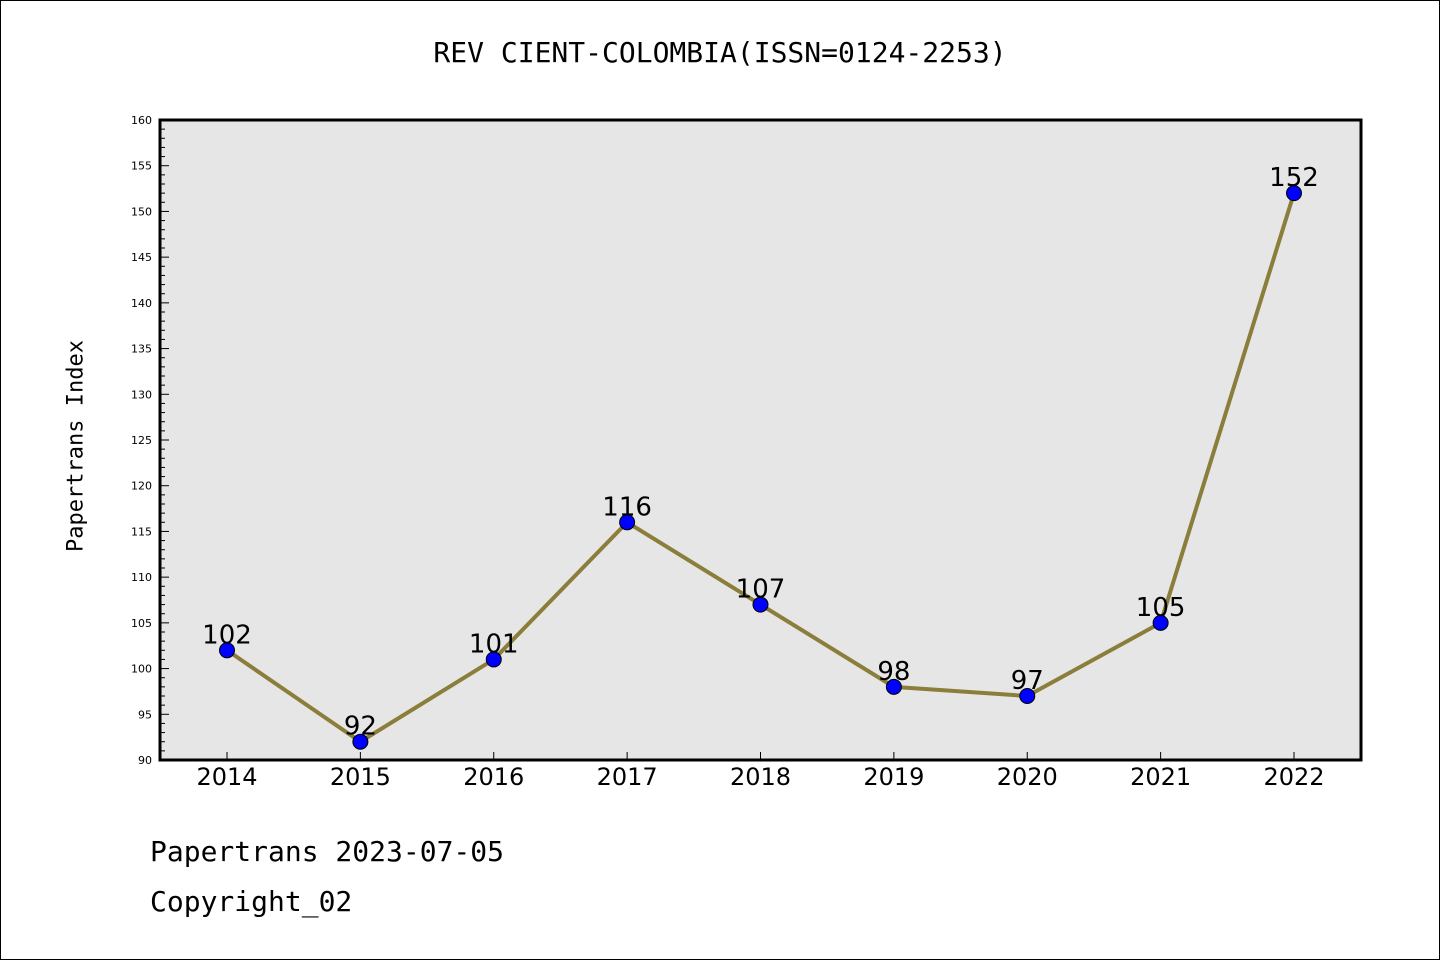 The height and width of the screenshot is (960, 1440). Describe the element at coordinates (494, 644) in the screenshot. I see `data-label: 101` at that location.